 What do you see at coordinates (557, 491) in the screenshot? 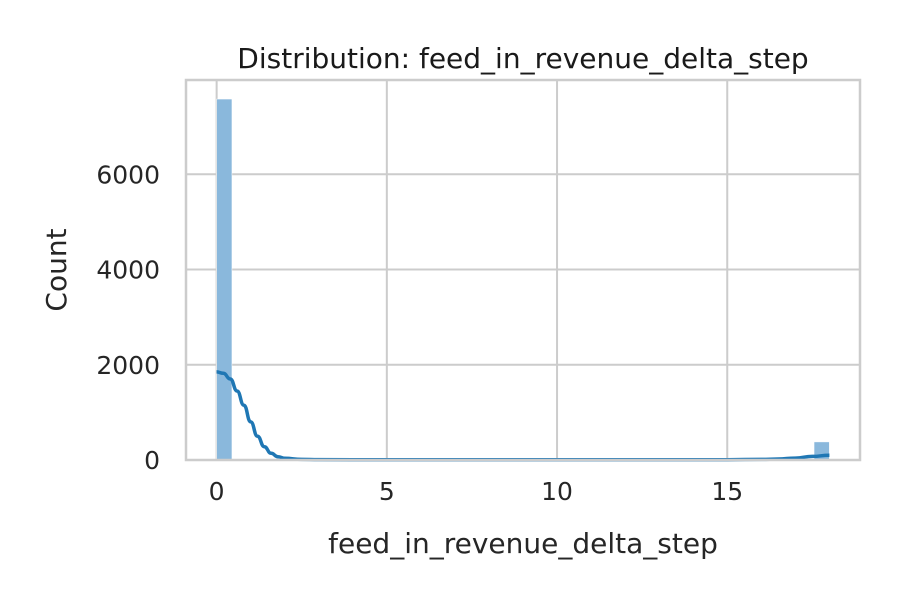
I see `x-tick-label: 10` at bounding box center [557, 491].